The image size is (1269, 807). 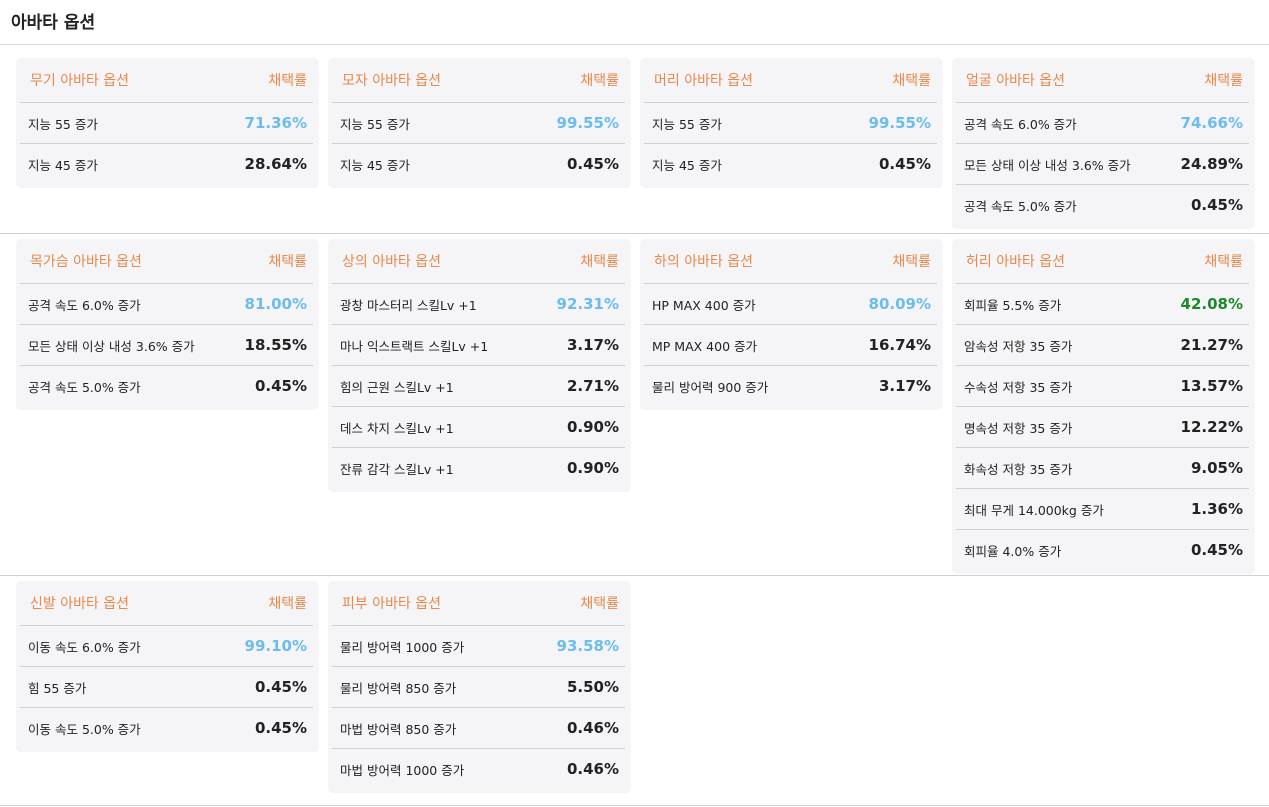 What do you see at coordinates (790, 80) in the screenshot?
I see `card-header: 머리 아바타 옵션 채택률` at bounding box center [790, 80].